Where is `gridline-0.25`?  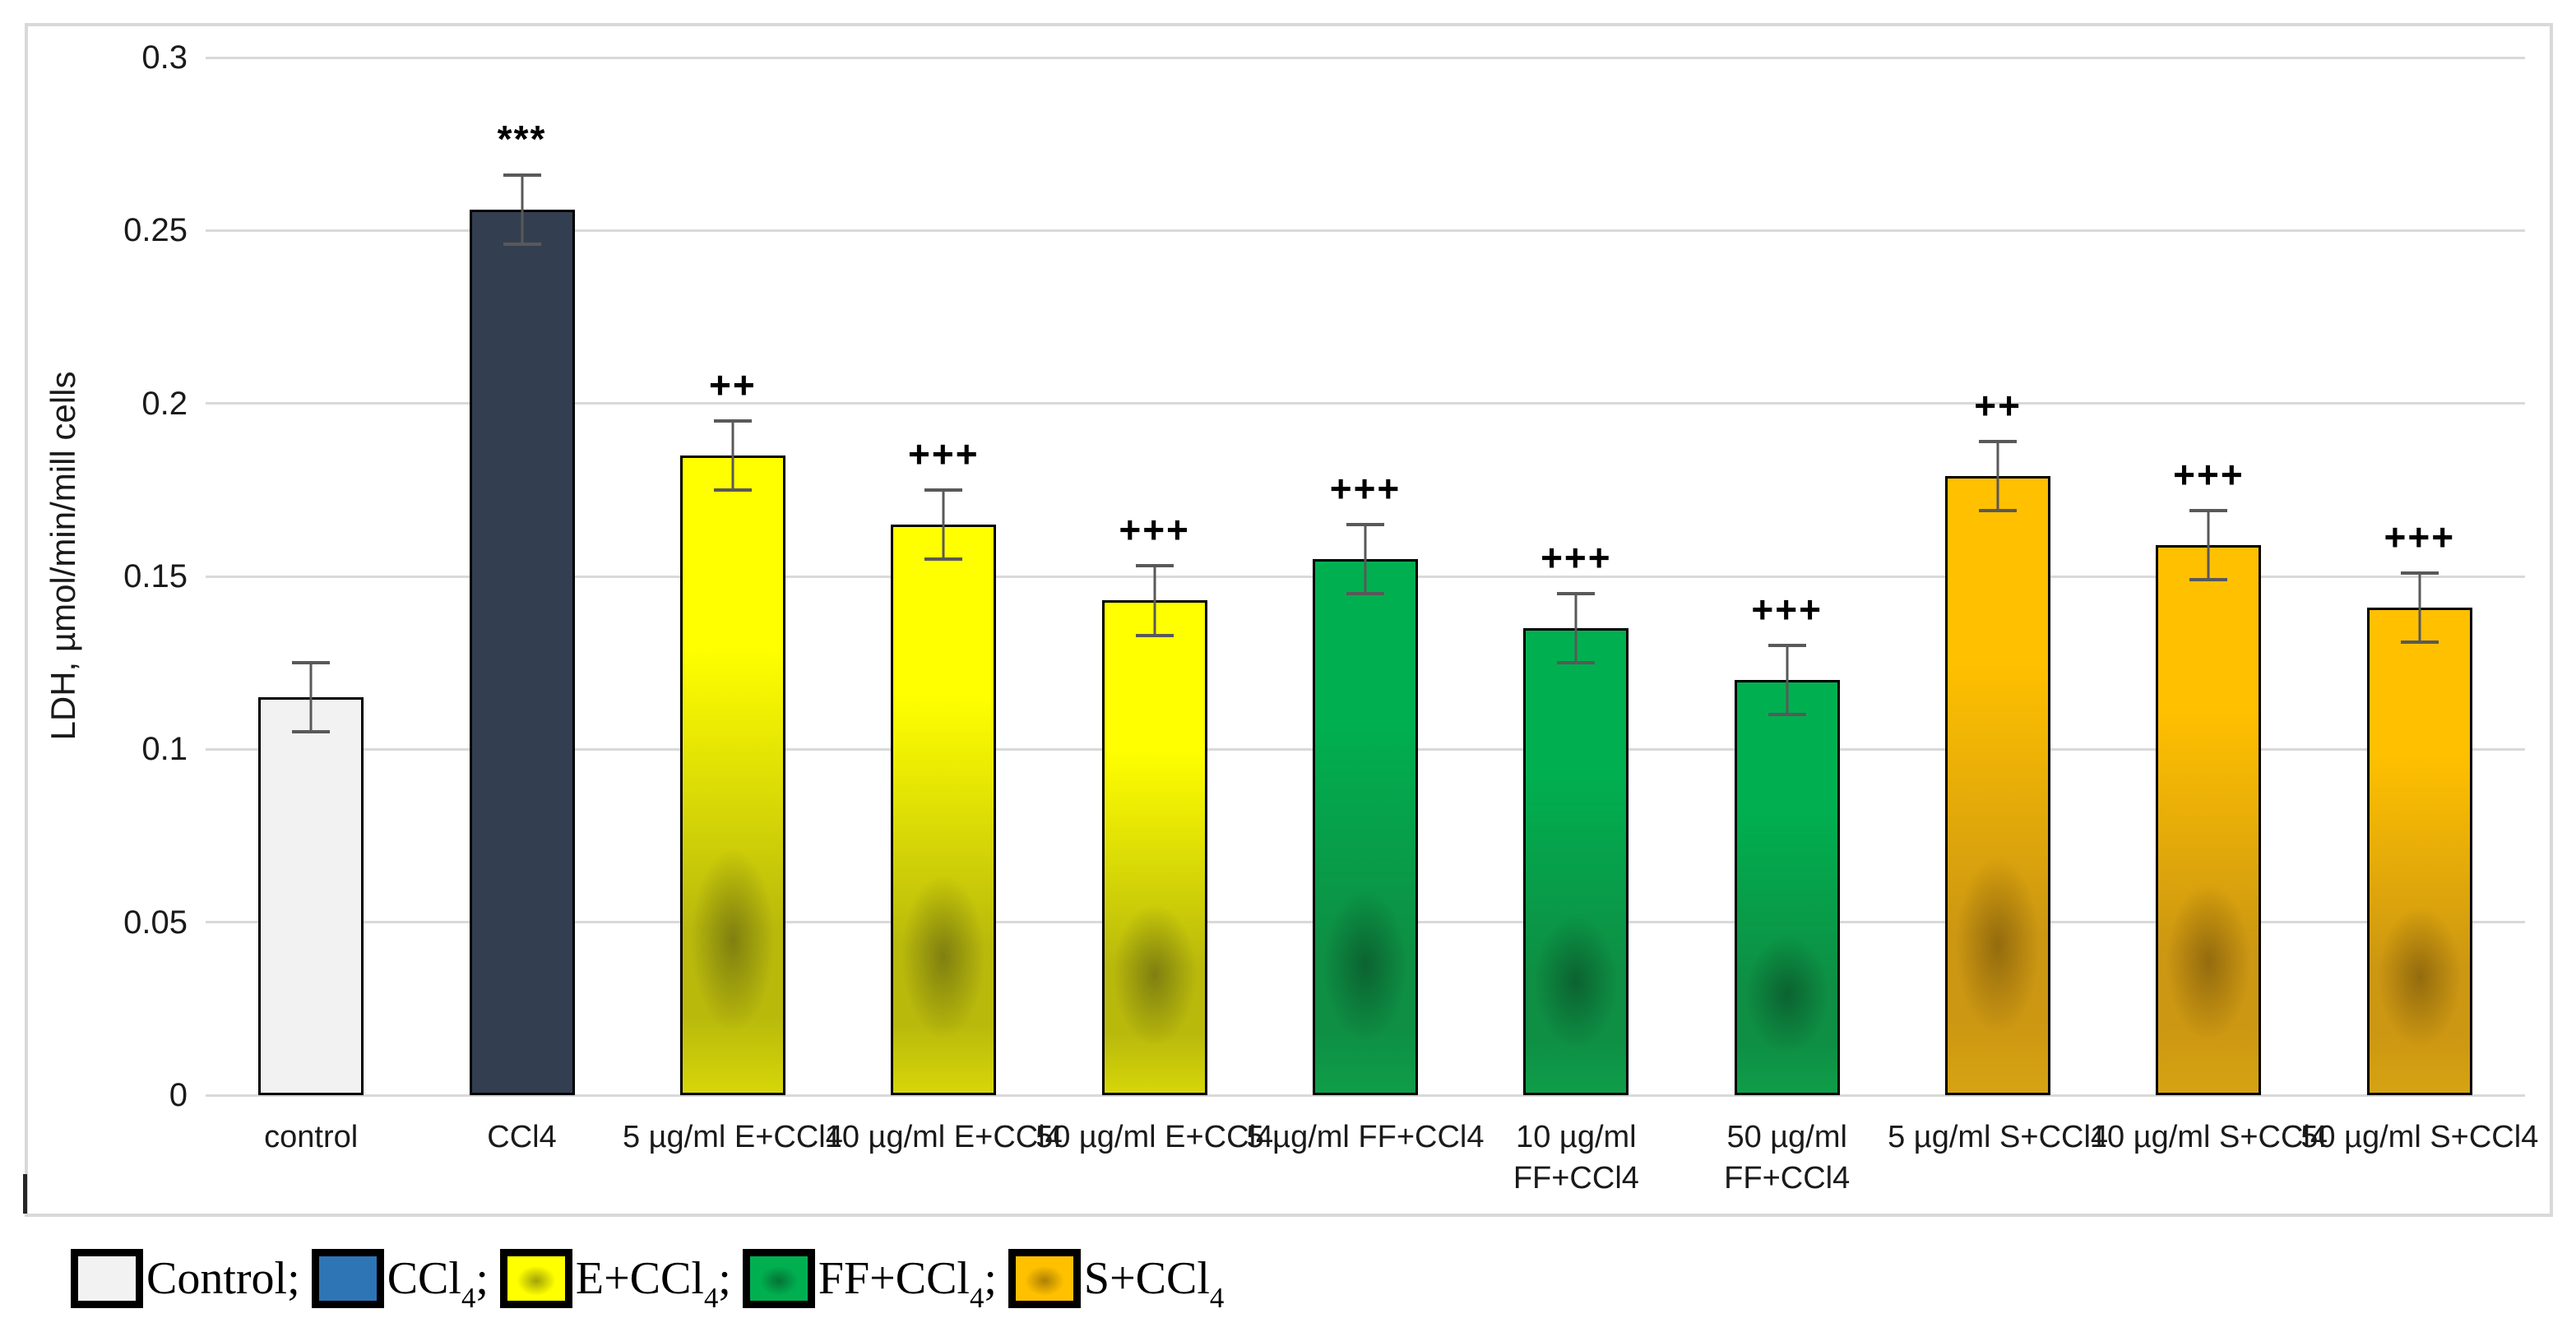
gridline-0.25 is located at coordinates (1366, 231).